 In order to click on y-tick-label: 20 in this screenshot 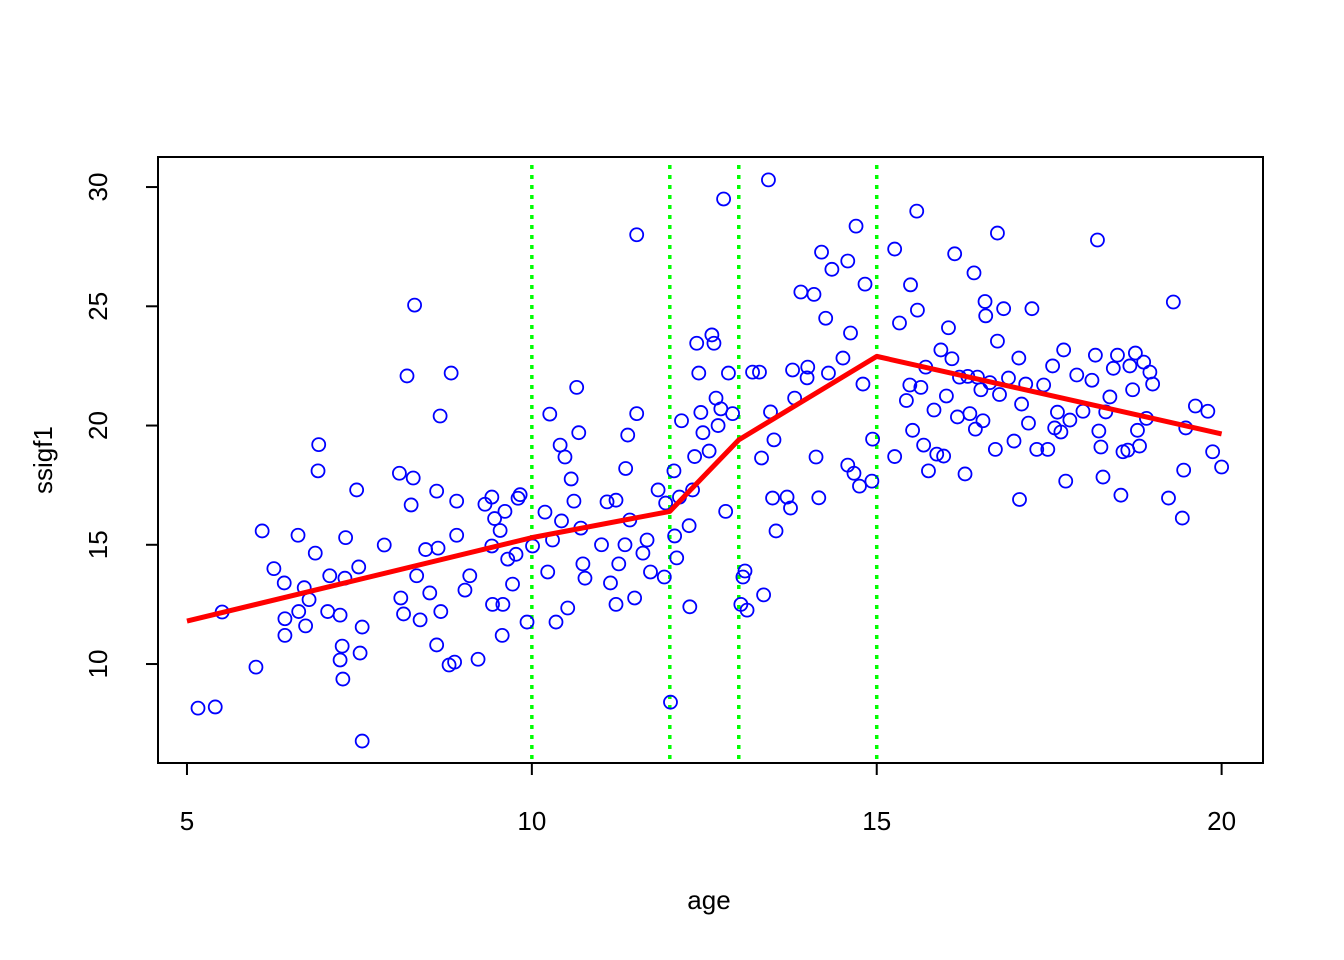, I will do `click(98, 425)`.